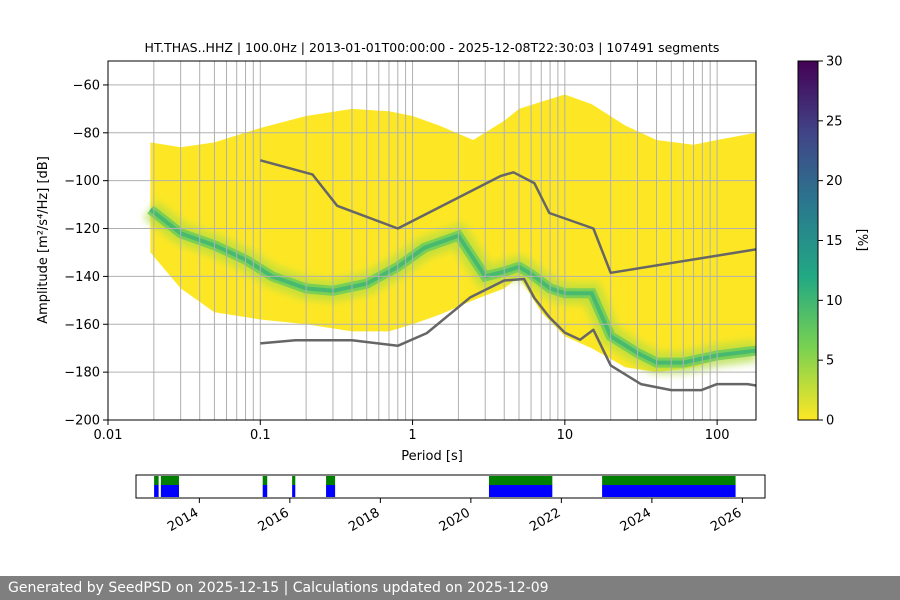  What do you see at coordinates (507, 217) in the screenshot?
I see `noise-model-high` at bounding box center [507, 217].